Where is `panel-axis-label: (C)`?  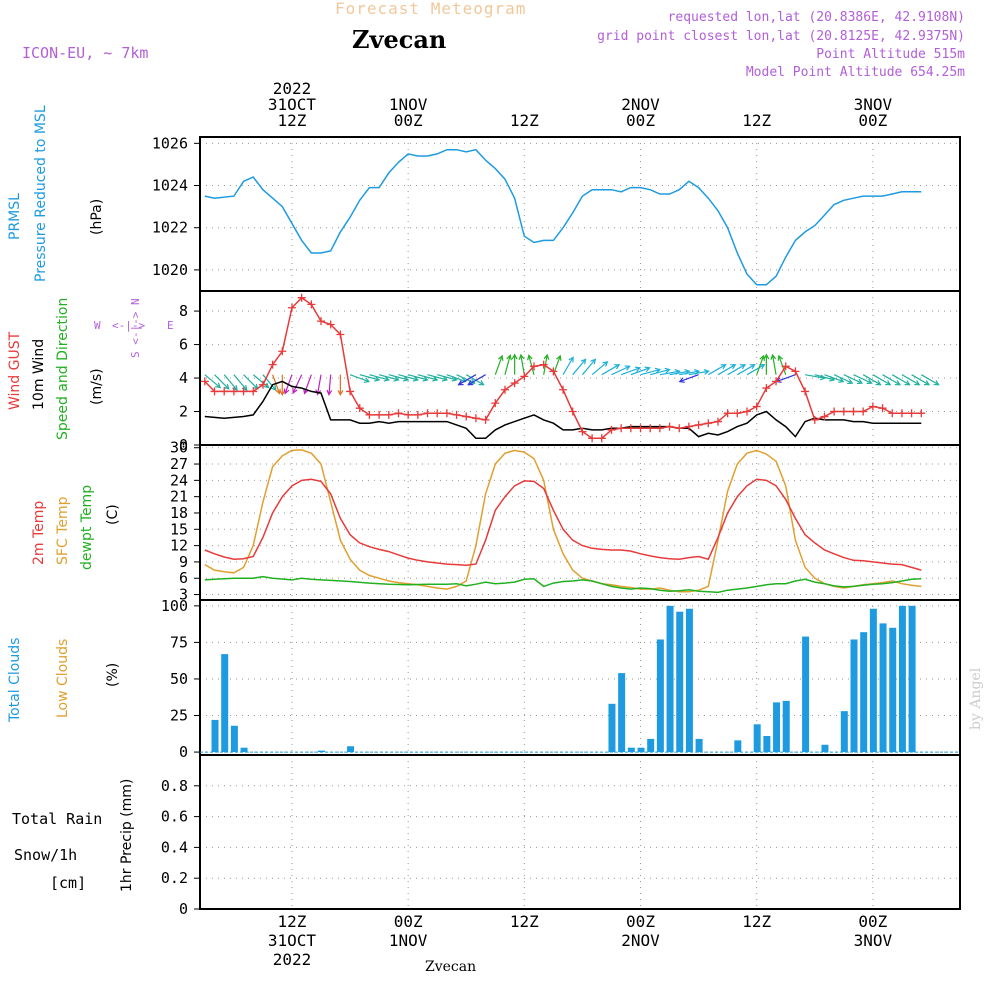
panel-axis-label: (C) is located at coordinates (113, 514).